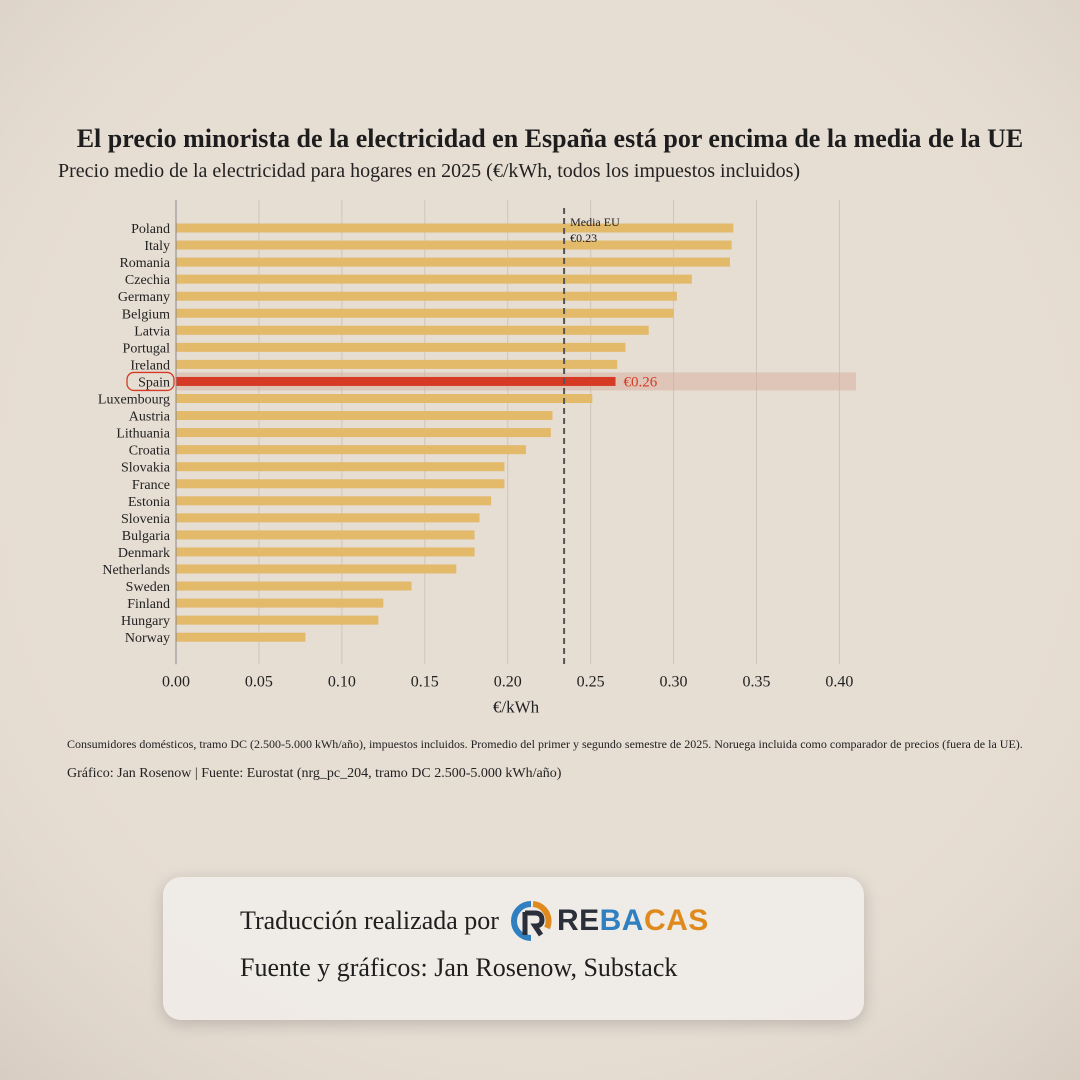 This screenshot has width=1080, height=1080. I want to click on category-label-luxembourg: Luxembourg, so click(134, 400).